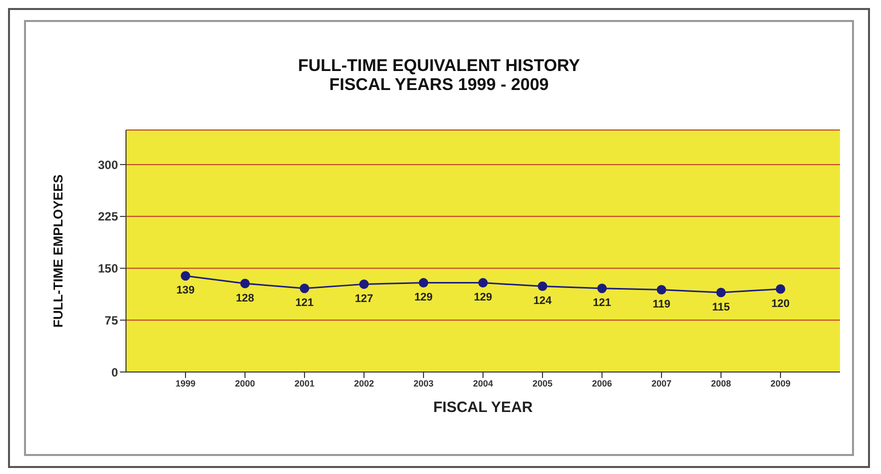 This screenshot has height=474, width=881. I want to click on data-label: 115, so click(721, 307).